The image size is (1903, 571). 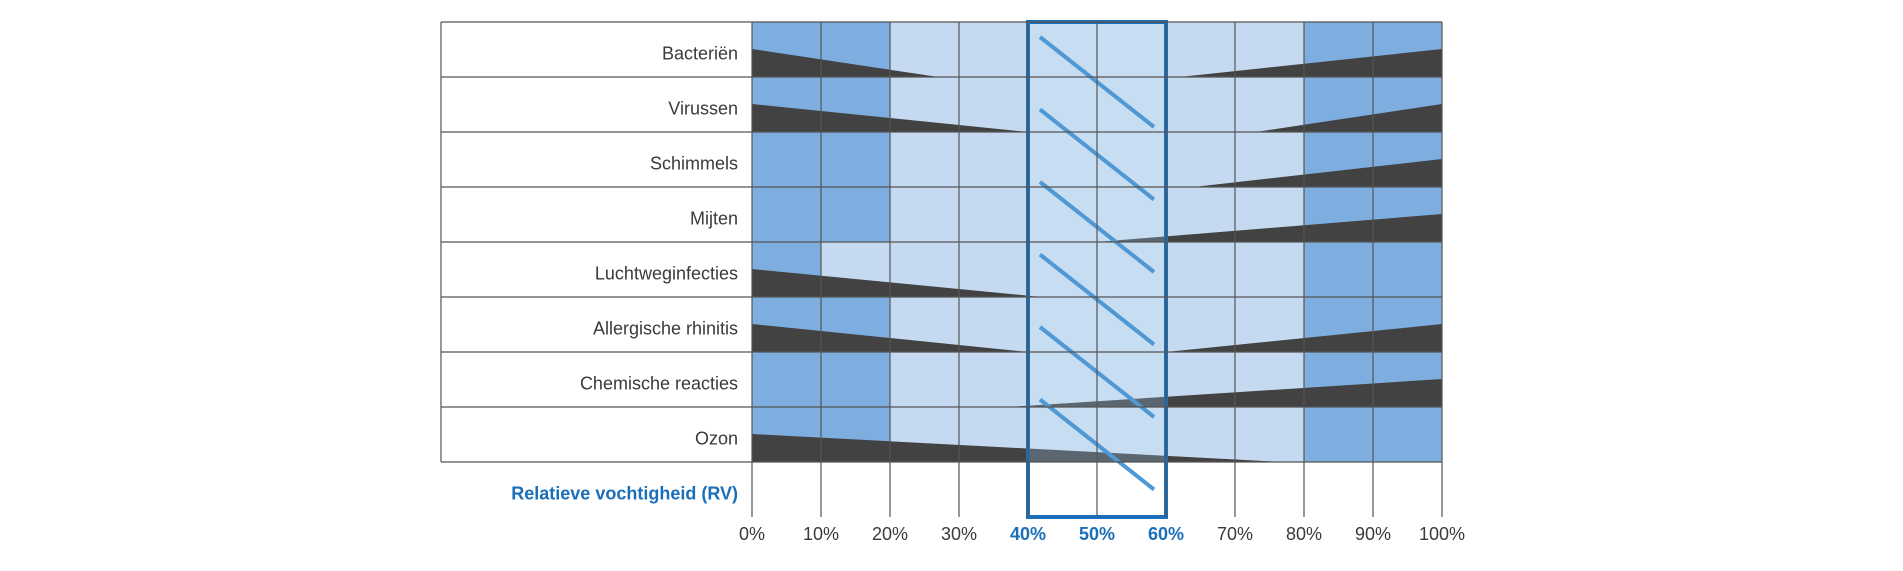 What do you see at coordinates (714, 219) in the screenshot?
I see `row-label: Mijten` at bounding box center [714, 219].